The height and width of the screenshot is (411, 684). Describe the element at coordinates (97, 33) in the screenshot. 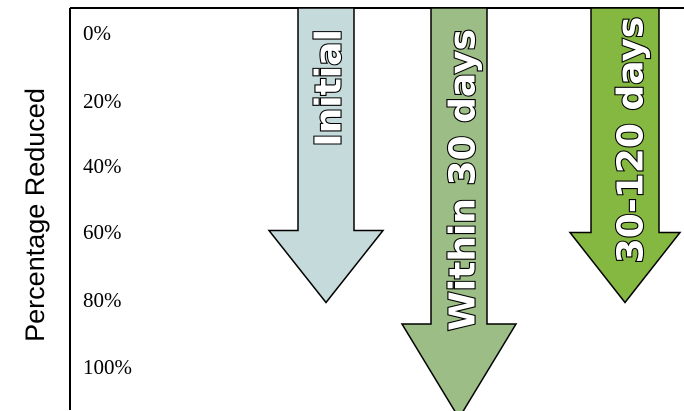

I see `y-tick-label: 0%` at that location.